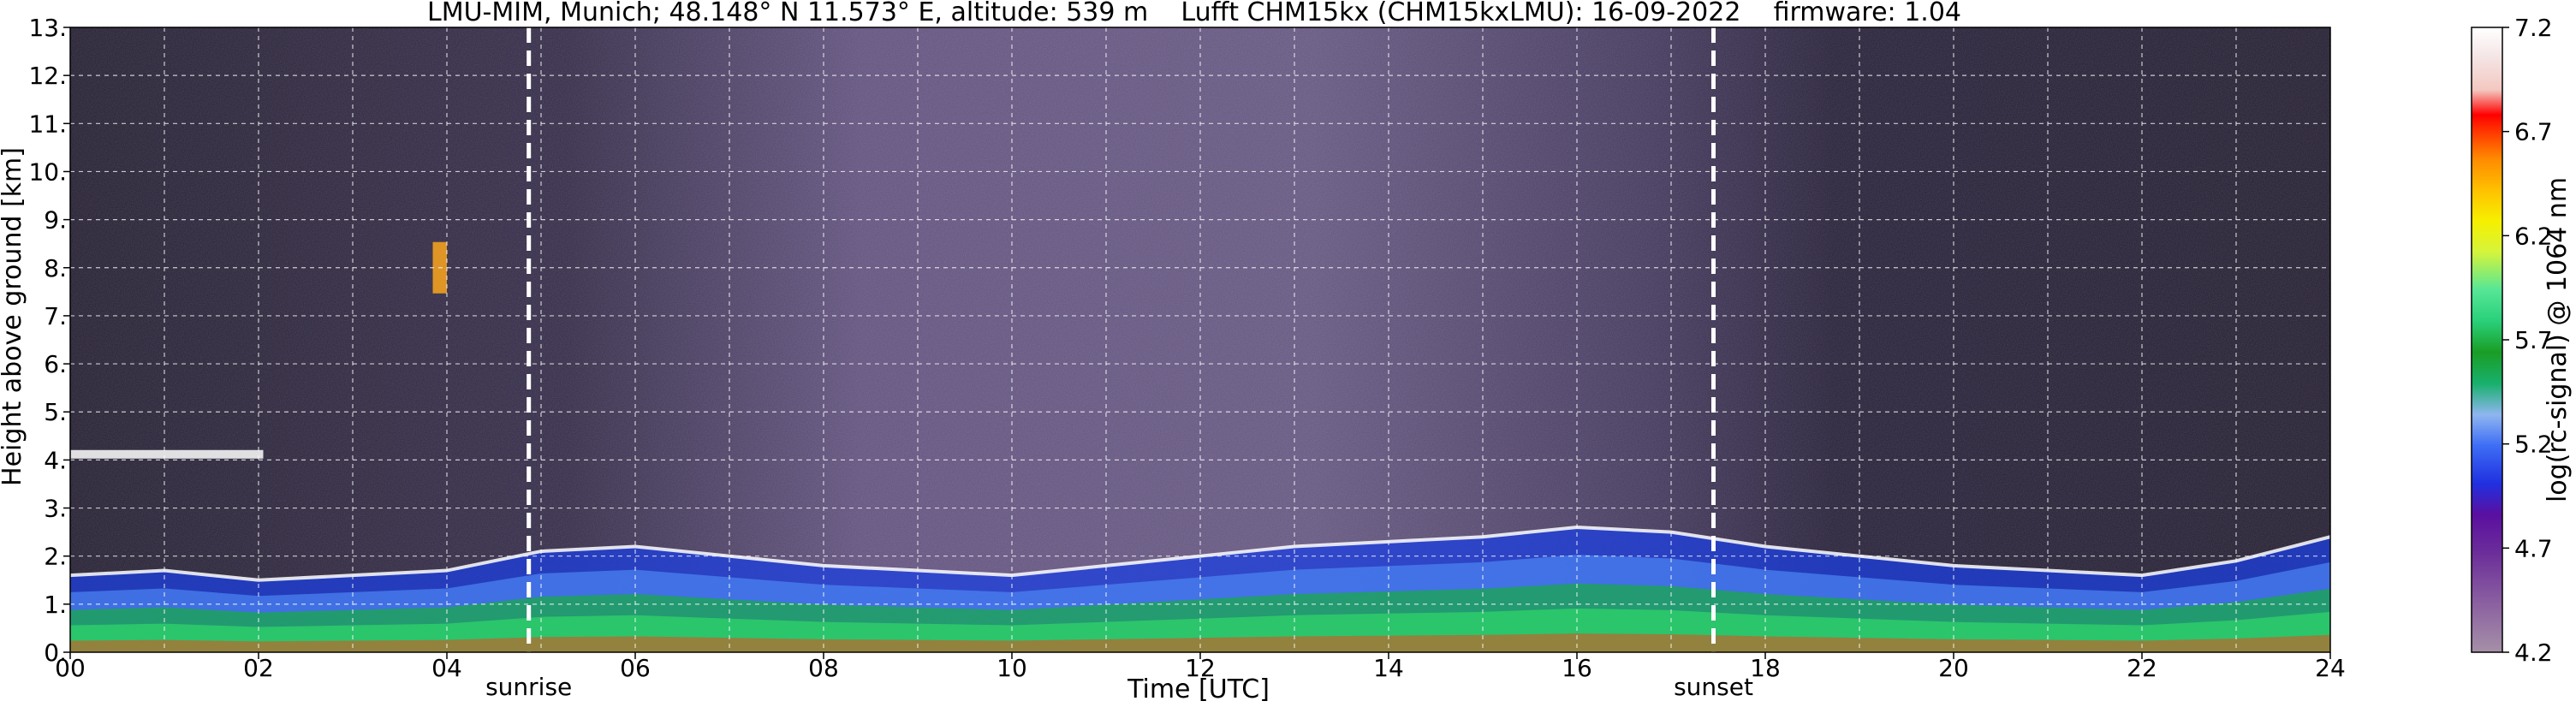 This screenshot has height=707, width=2576. I want to click on x-tick-label: 14, so click(1389, 668).